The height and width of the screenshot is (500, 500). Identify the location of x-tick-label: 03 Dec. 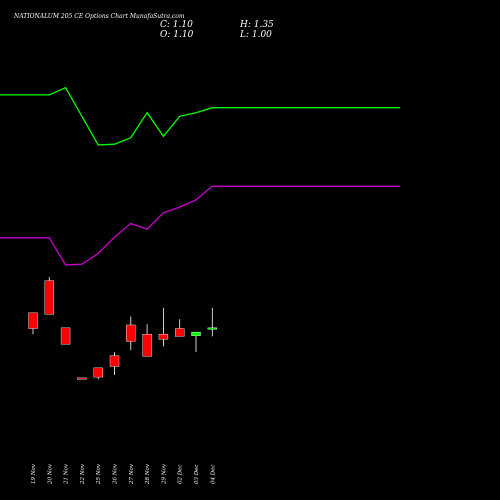
(197, 475).